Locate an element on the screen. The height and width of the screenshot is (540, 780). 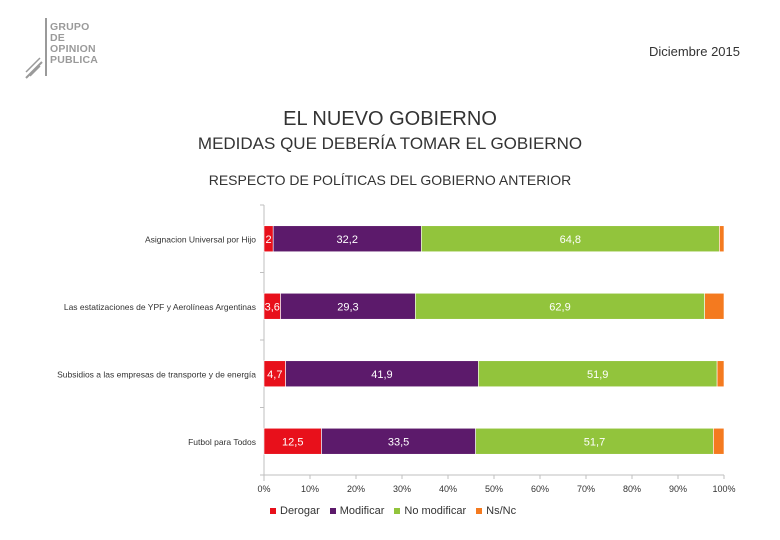
category-label: Asignacion Universal por Hijo is located at coordinates (200, 239).